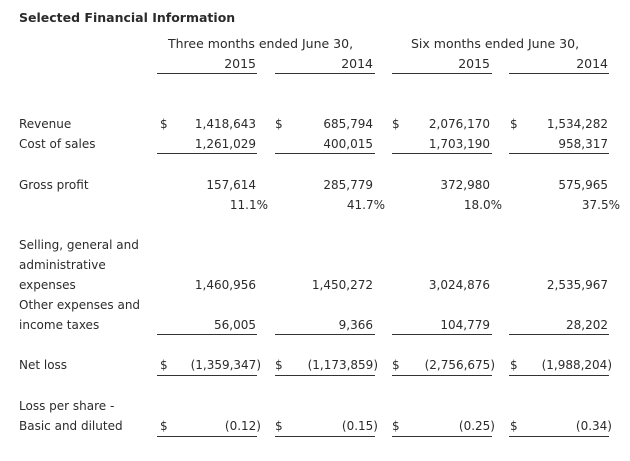 The height and width of the screenshot is (461, 630). Describe the element at coordinates (583, 144) in the screenshot. I see `cell-cos-s2014: 958,317` at that location.